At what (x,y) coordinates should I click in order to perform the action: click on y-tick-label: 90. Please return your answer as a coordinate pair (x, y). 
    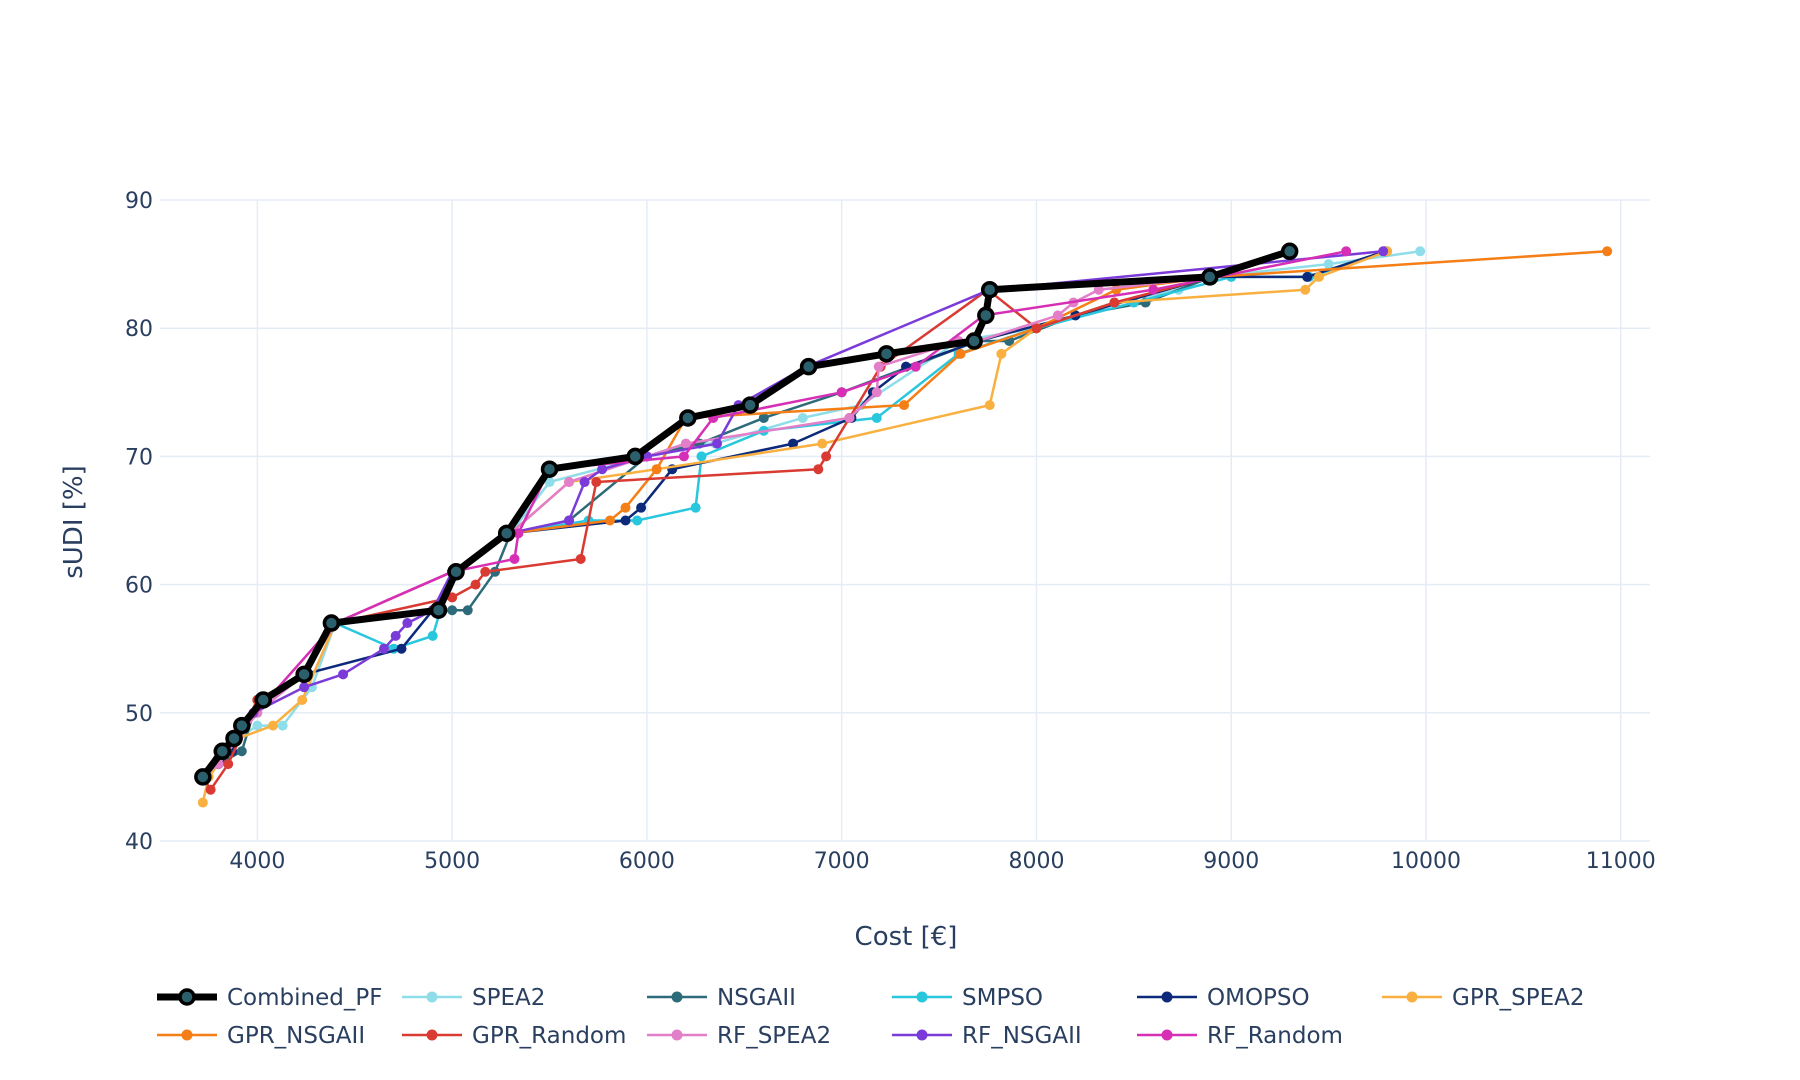
    Looking at the image, I should click on (139, 201).